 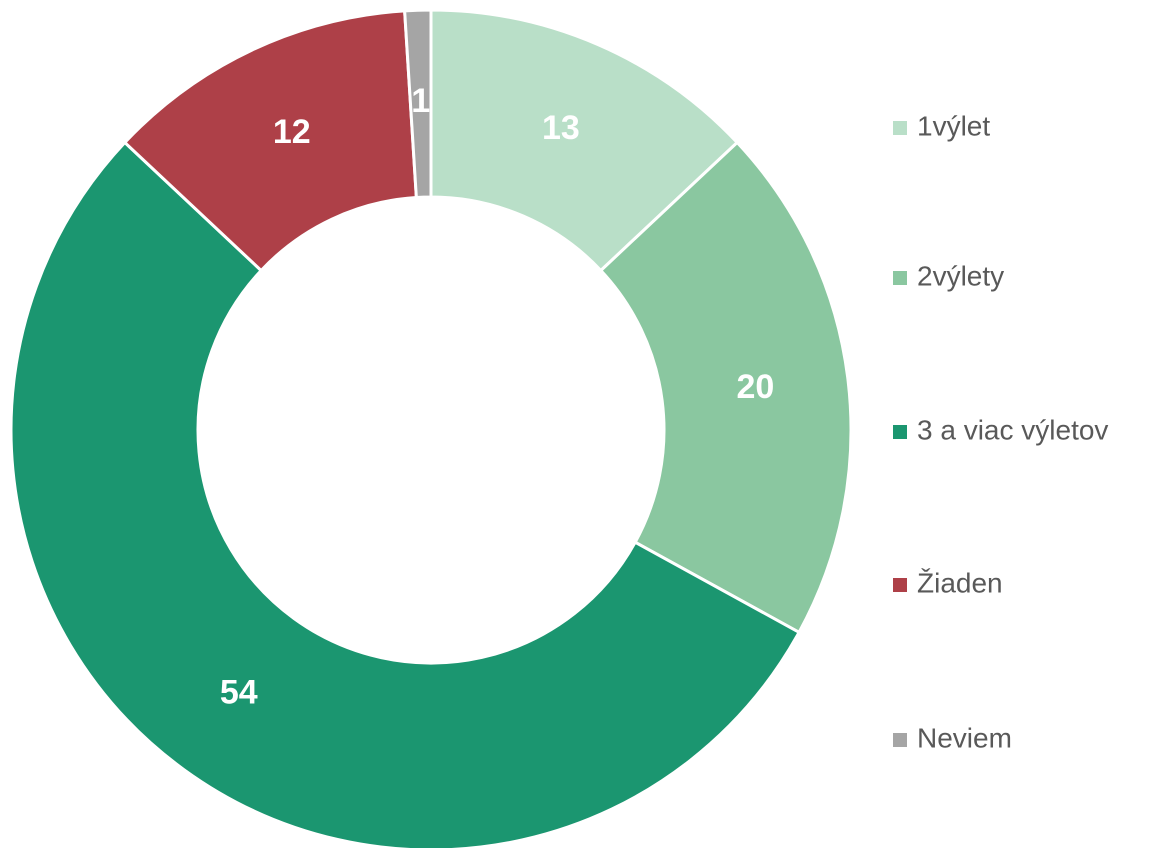 I want to click on data-label: 20, so click(x=756, y=387).